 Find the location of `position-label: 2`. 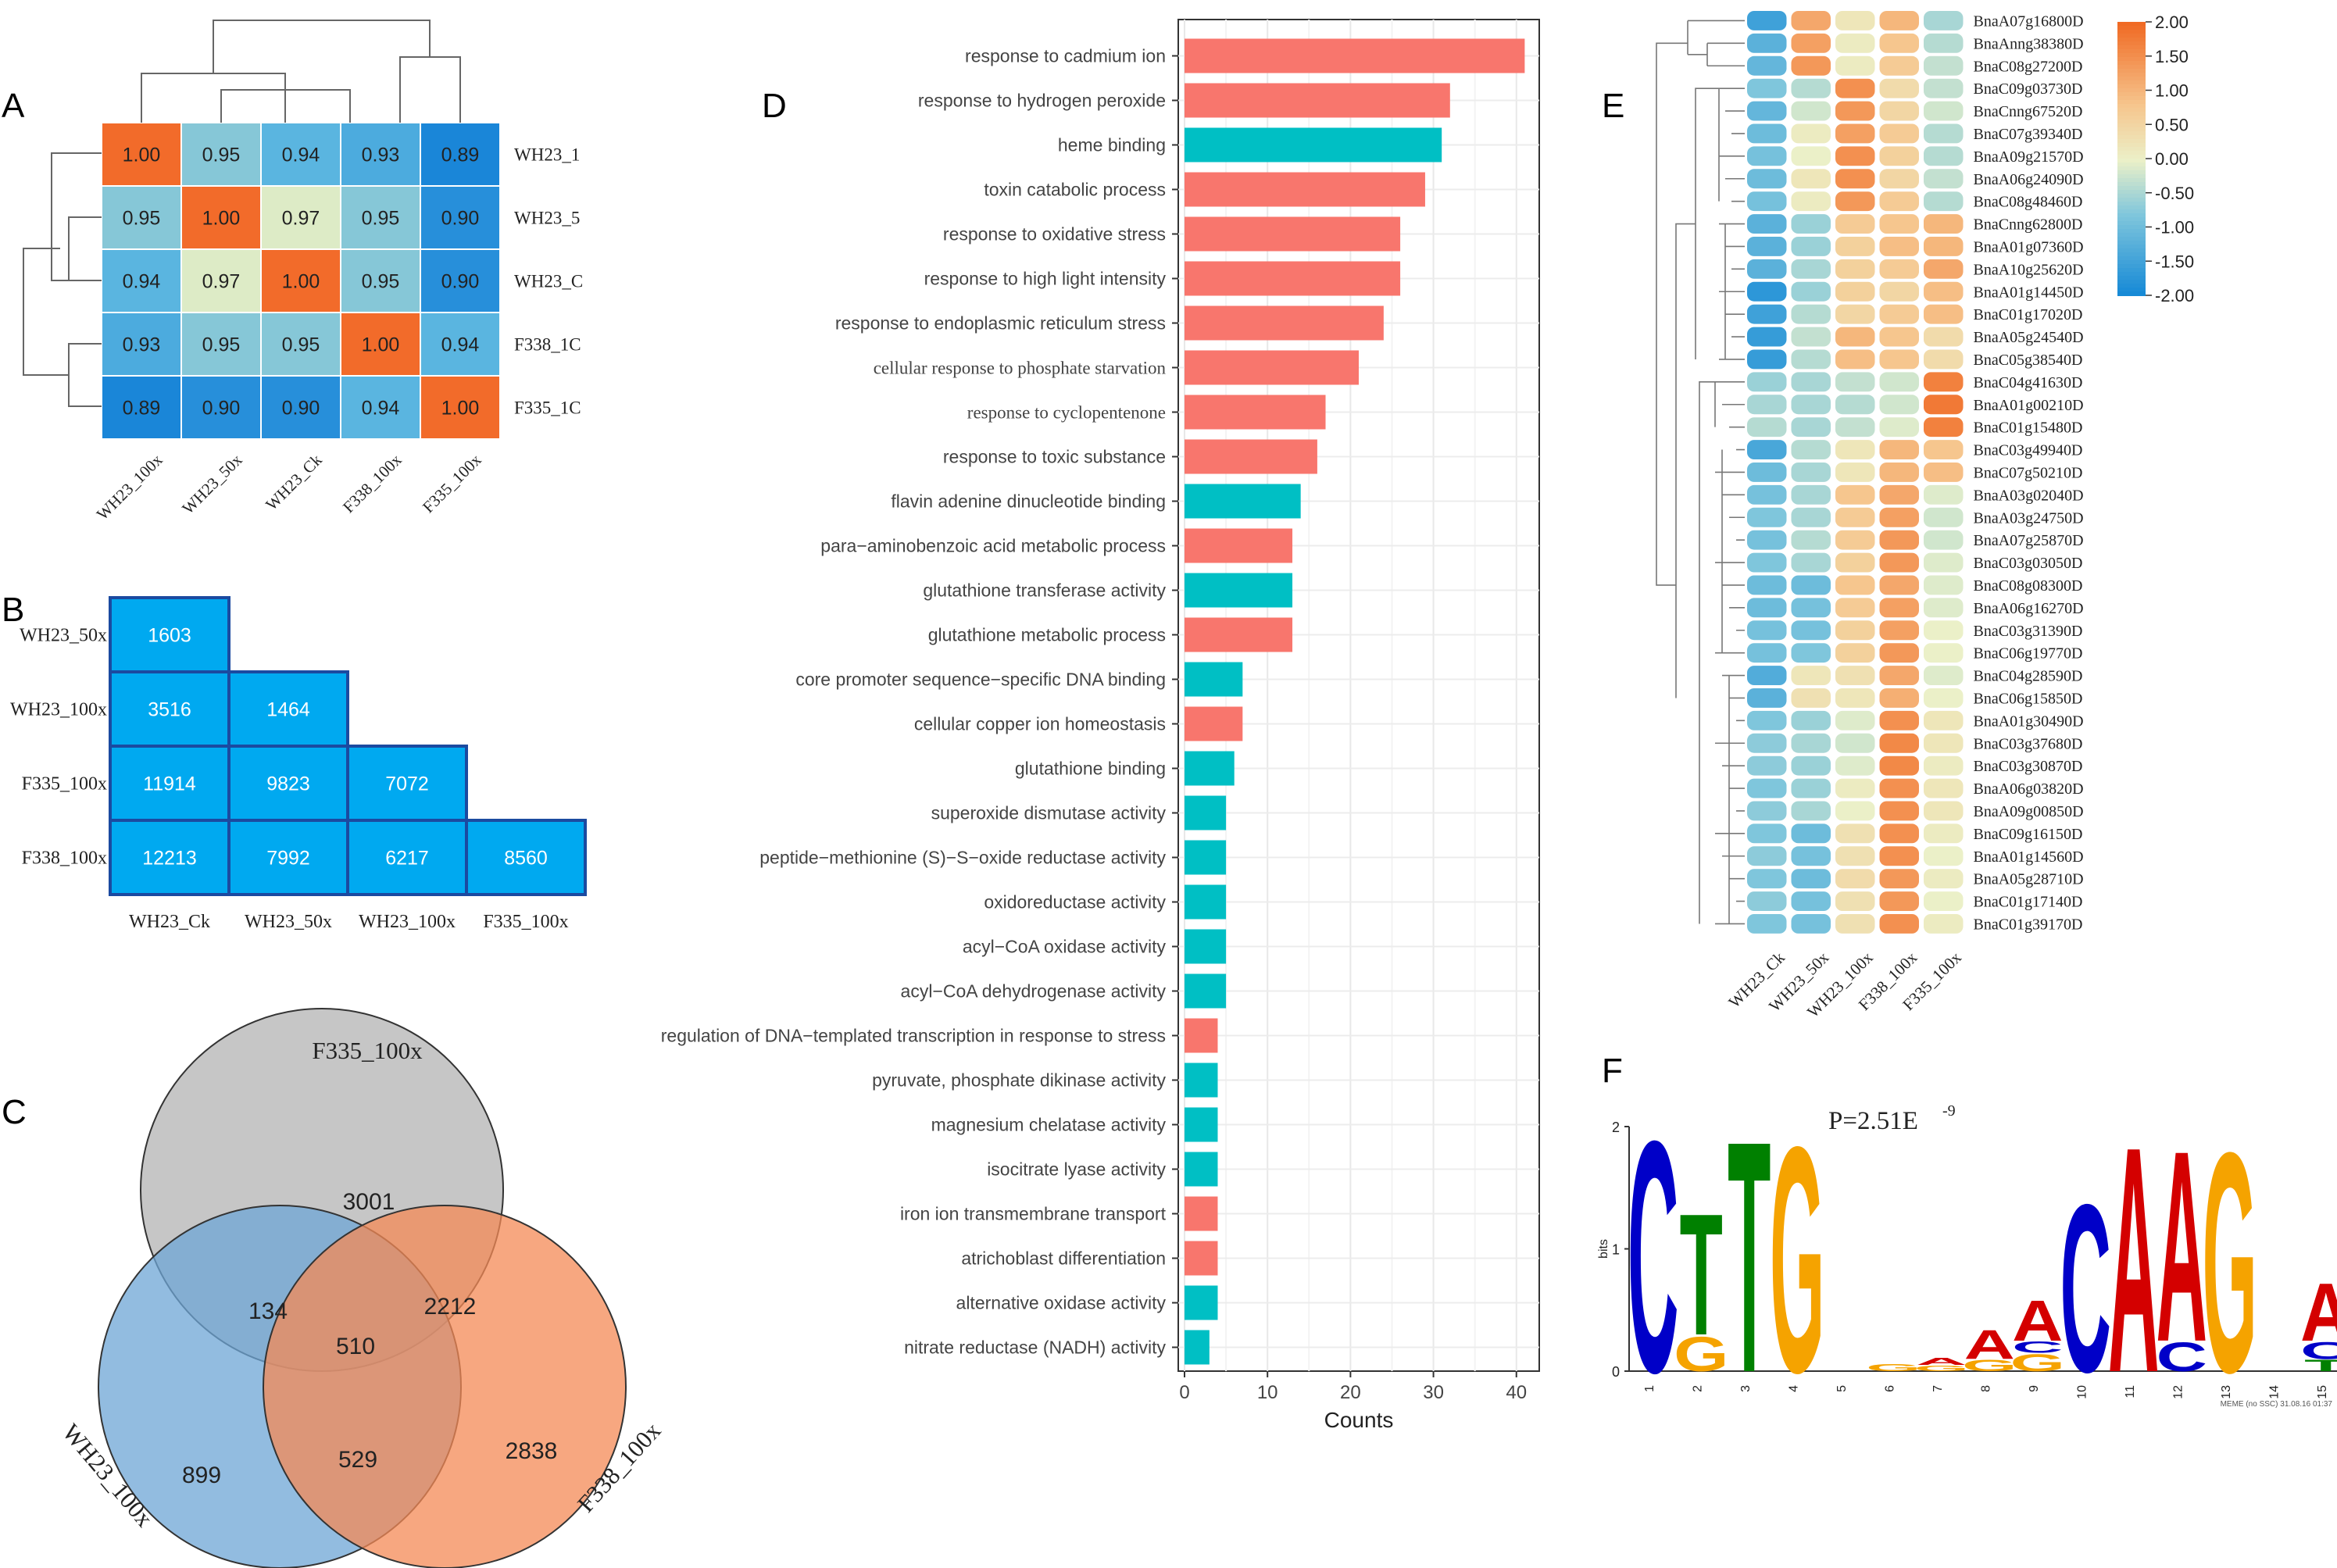

position-label: 2 is located at coordinates (1697, 1388).